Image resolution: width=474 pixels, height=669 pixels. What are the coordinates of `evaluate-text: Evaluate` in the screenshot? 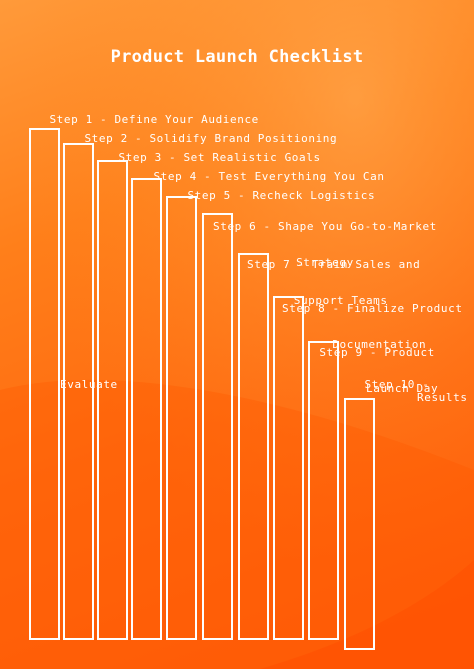 It's located at (89, 384).